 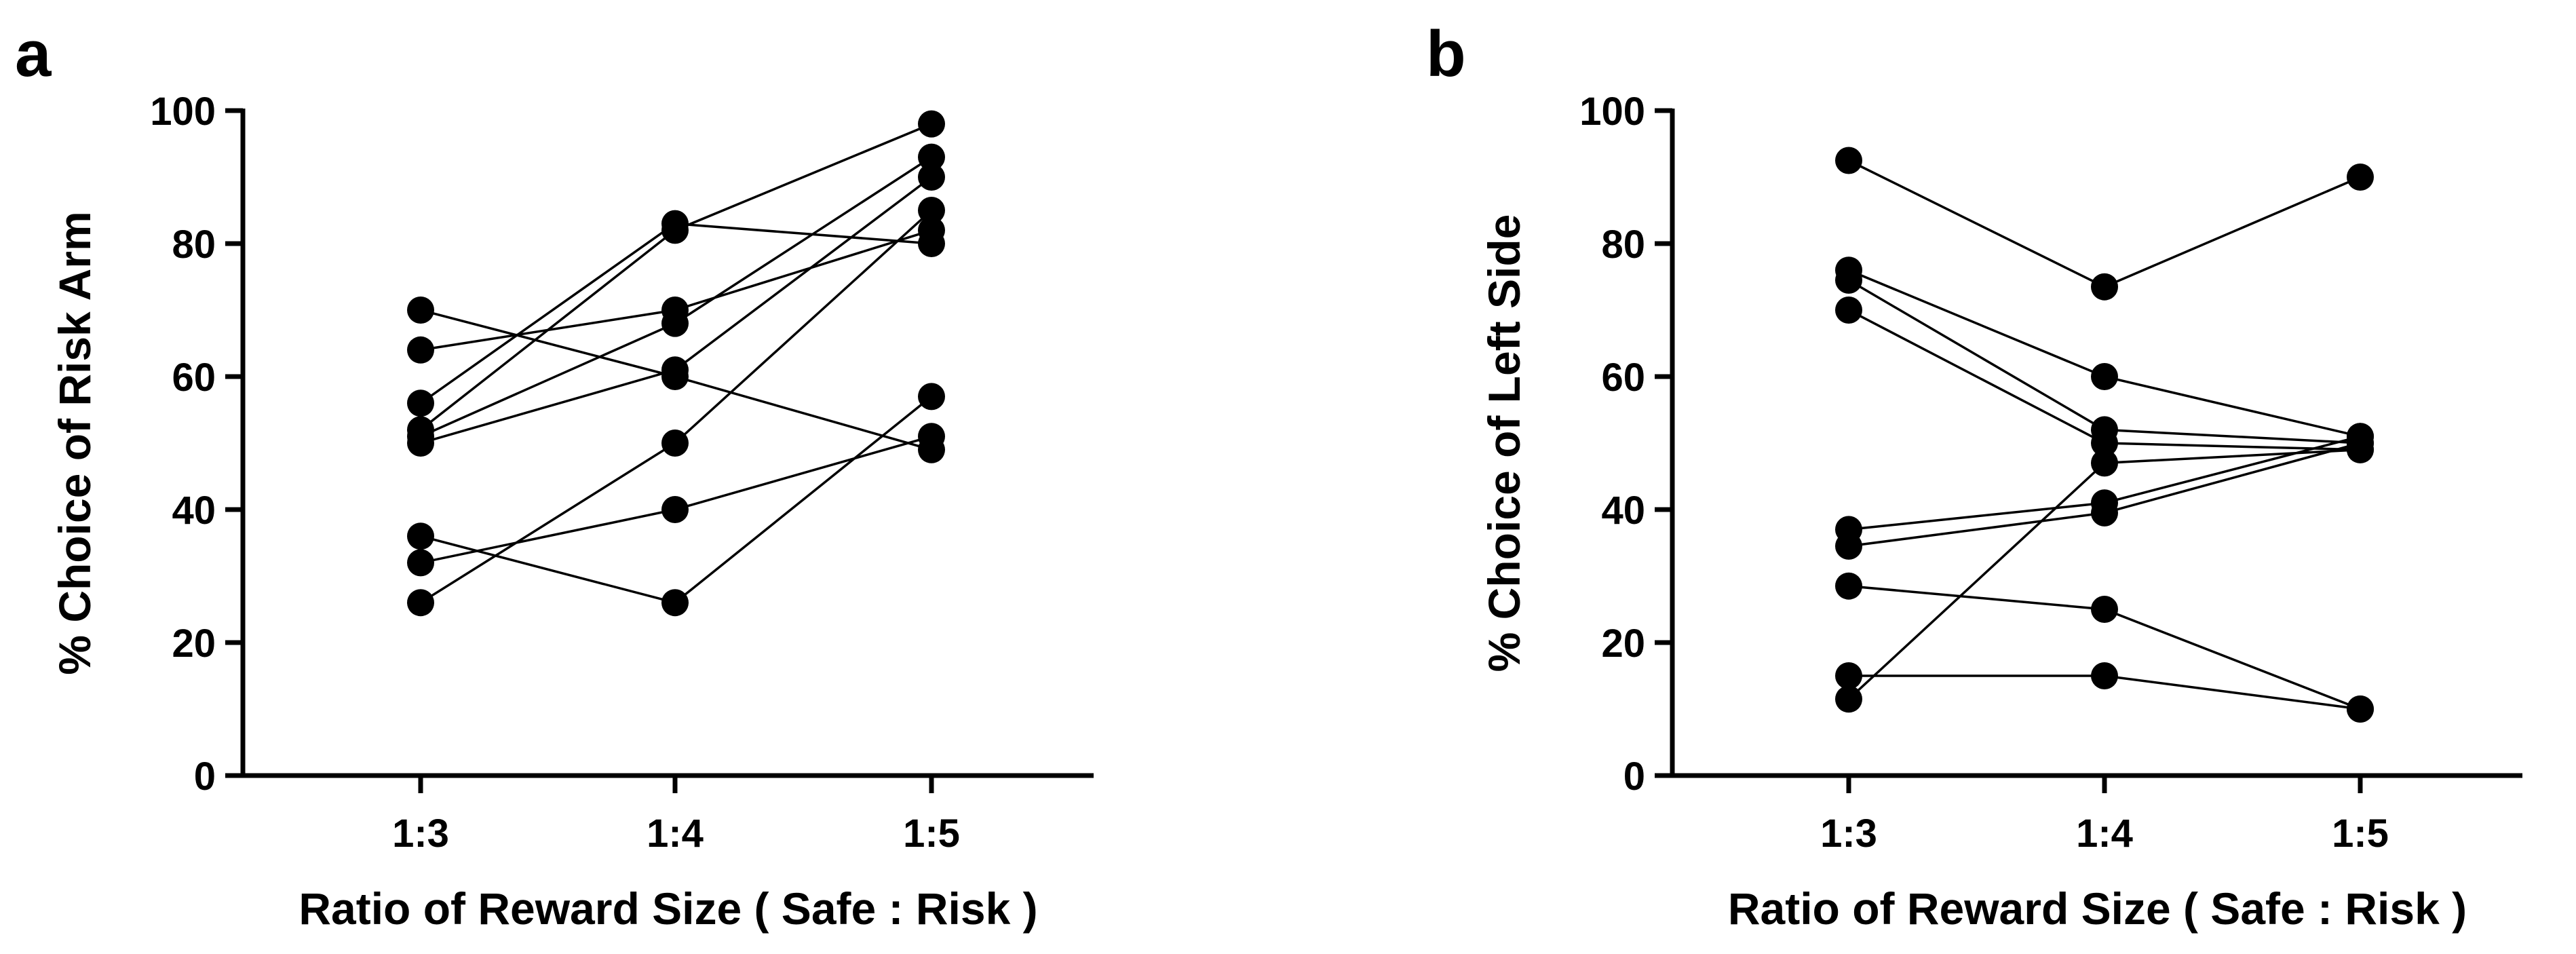 What do you see at coordinates (1623, 511) in the screenshot?
I see `panel-b-y-tick-label: 40` at bounding box center [1623, 511].